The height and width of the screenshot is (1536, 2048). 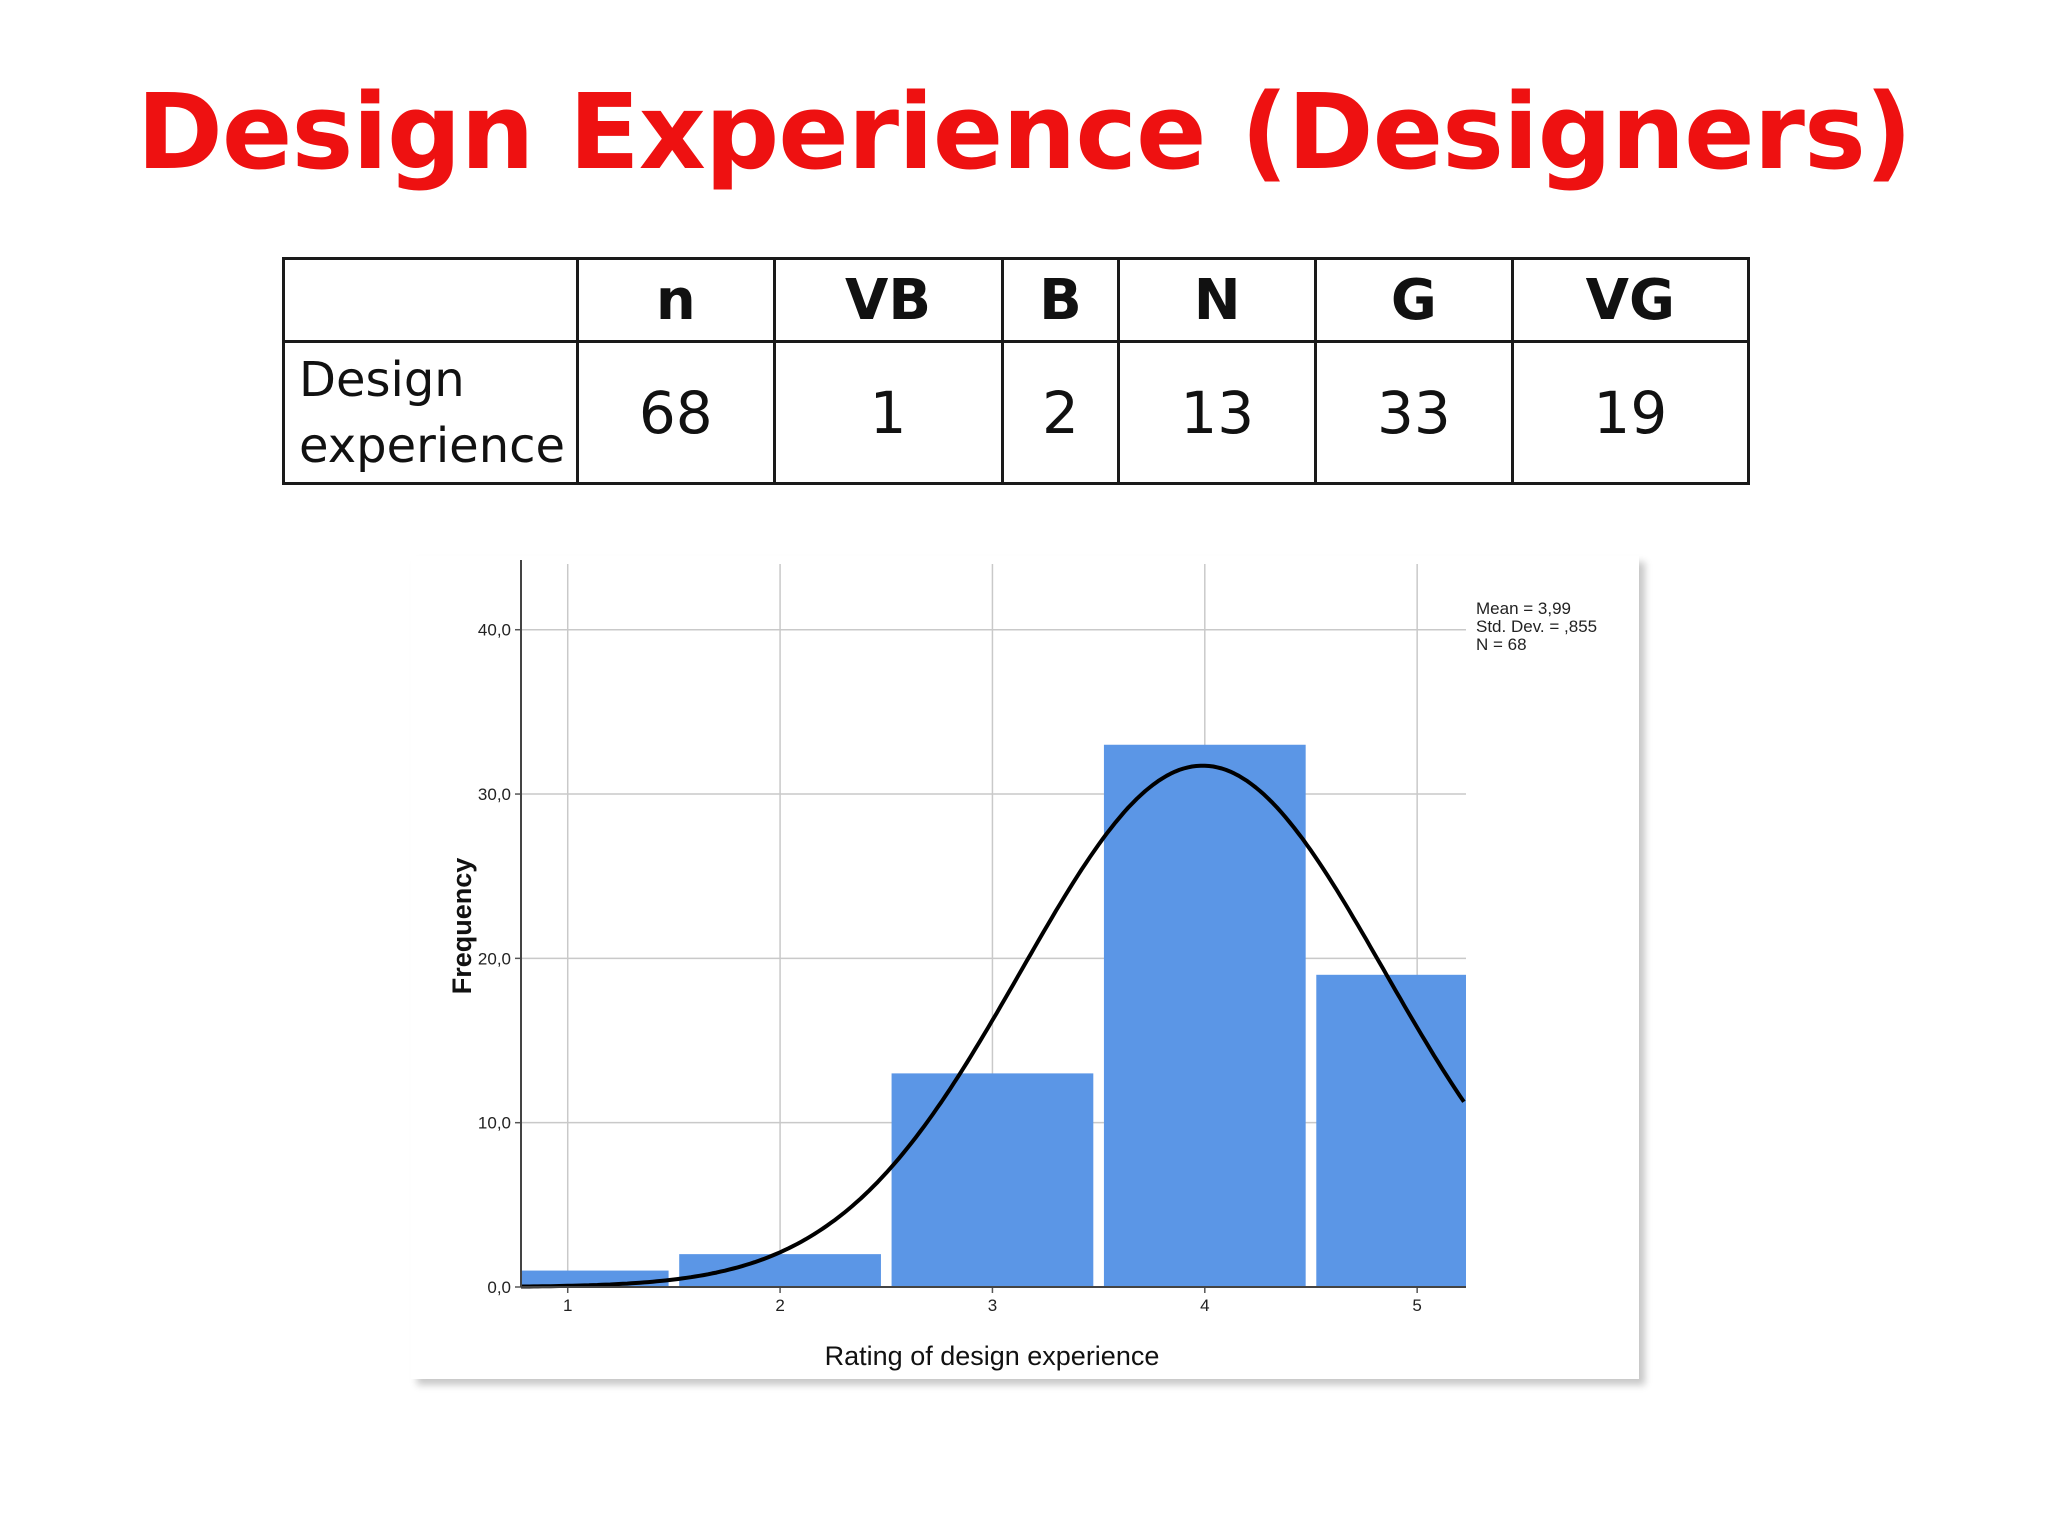 I want to click on x-tick-label: 1, so click(x=567, y=1305).